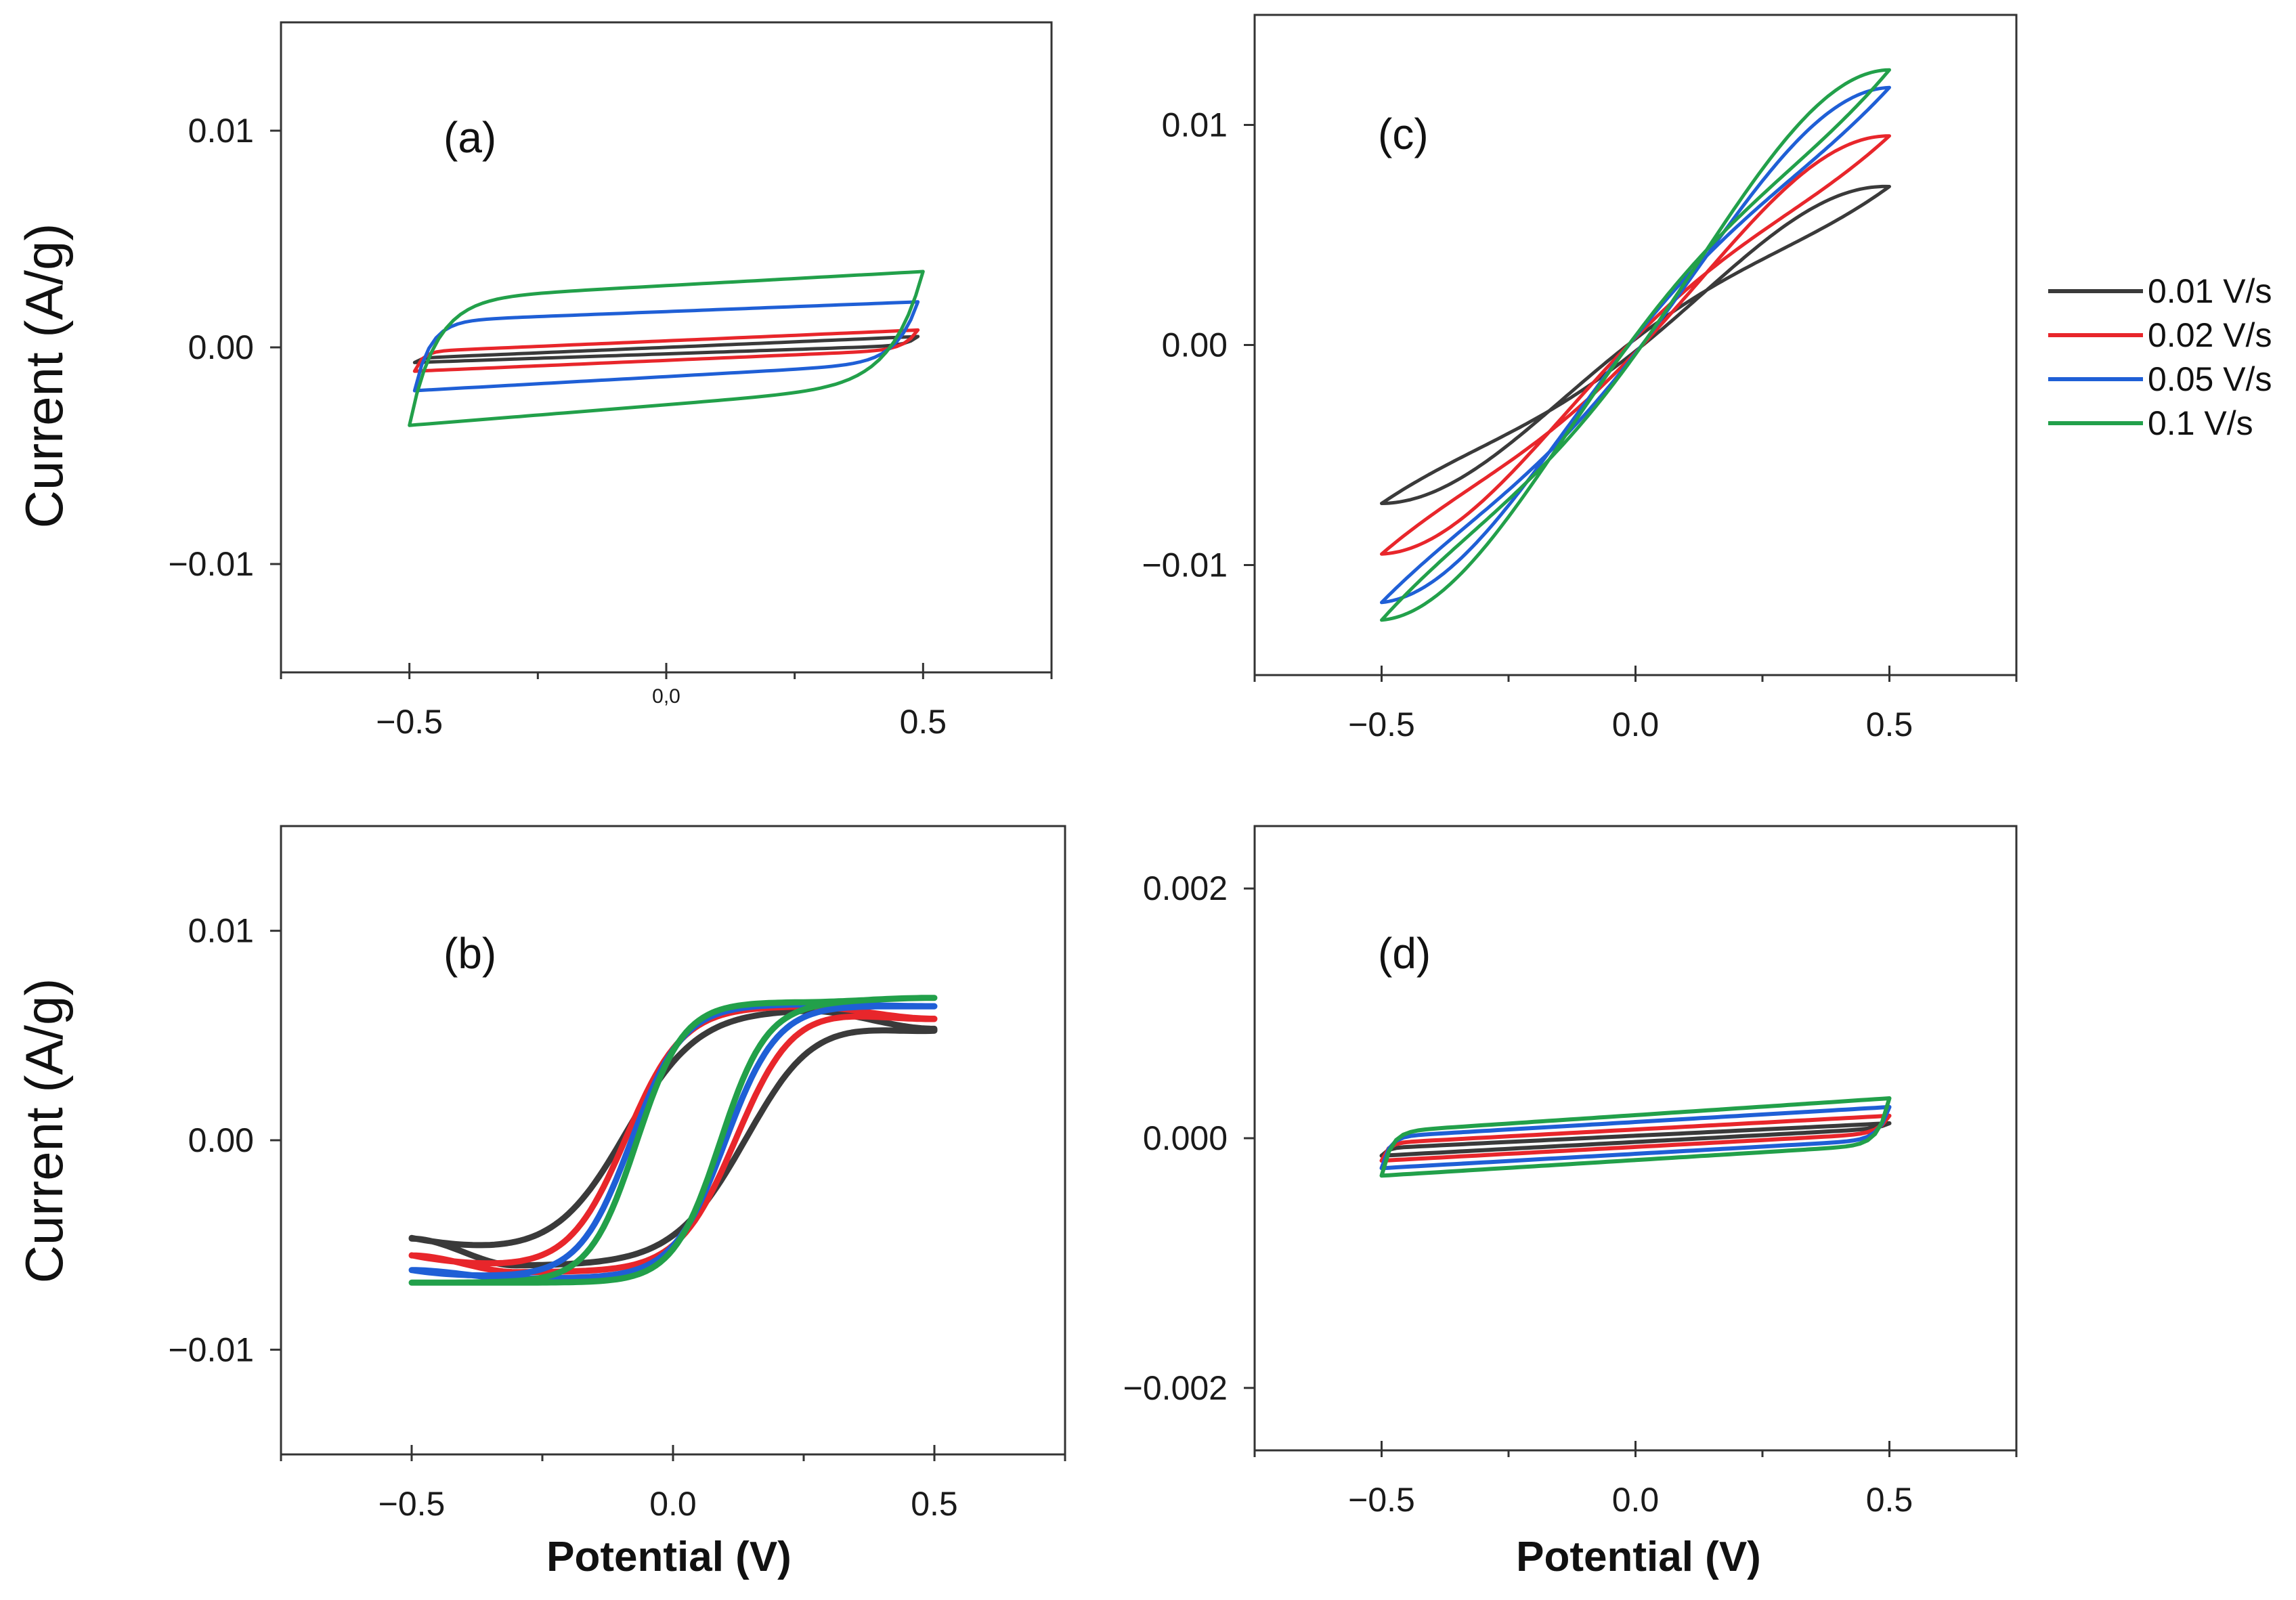 The width and height of the screenshot is (2296, 1600). I want to click on panel-a-label: (a), so click(469, 137).